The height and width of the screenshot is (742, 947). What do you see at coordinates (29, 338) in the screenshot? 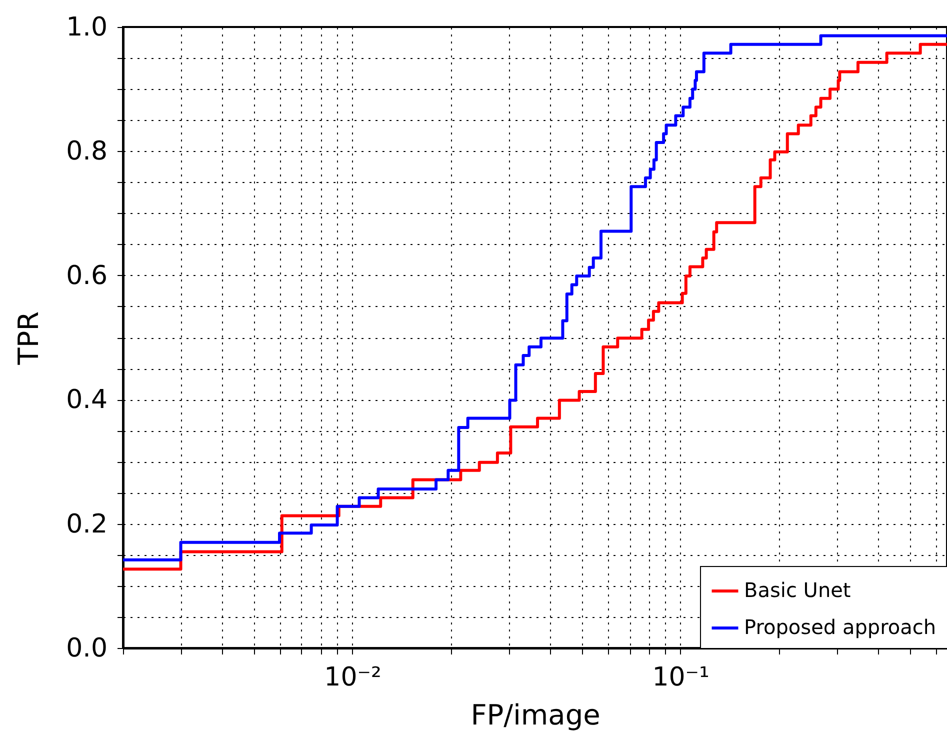
I see `y-axis-title: TPR` at bounding box center [29, 338].